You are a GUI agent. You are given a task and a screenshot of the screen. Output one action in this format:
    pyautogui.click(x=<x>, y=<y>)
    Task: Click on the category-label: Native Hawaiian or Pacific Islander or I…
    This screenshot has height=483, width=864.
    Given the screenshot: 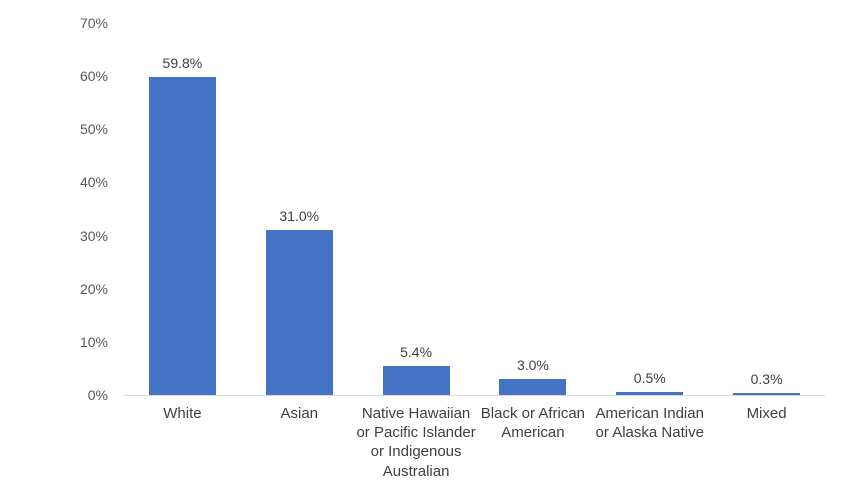 What is the action you would take?
    pyautogui.click(x=416, y=442)
    